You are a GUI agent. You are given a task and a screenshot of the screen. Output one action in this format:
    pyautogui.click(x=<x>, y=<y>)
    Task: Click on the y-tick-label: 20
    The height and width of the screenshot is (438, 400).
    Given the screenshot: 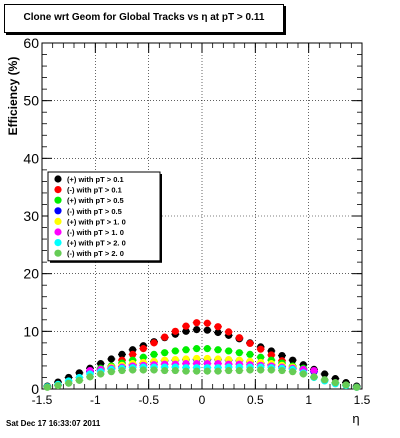 What is the action you would take?
    pyautogui.click(x=31, y=274)
    